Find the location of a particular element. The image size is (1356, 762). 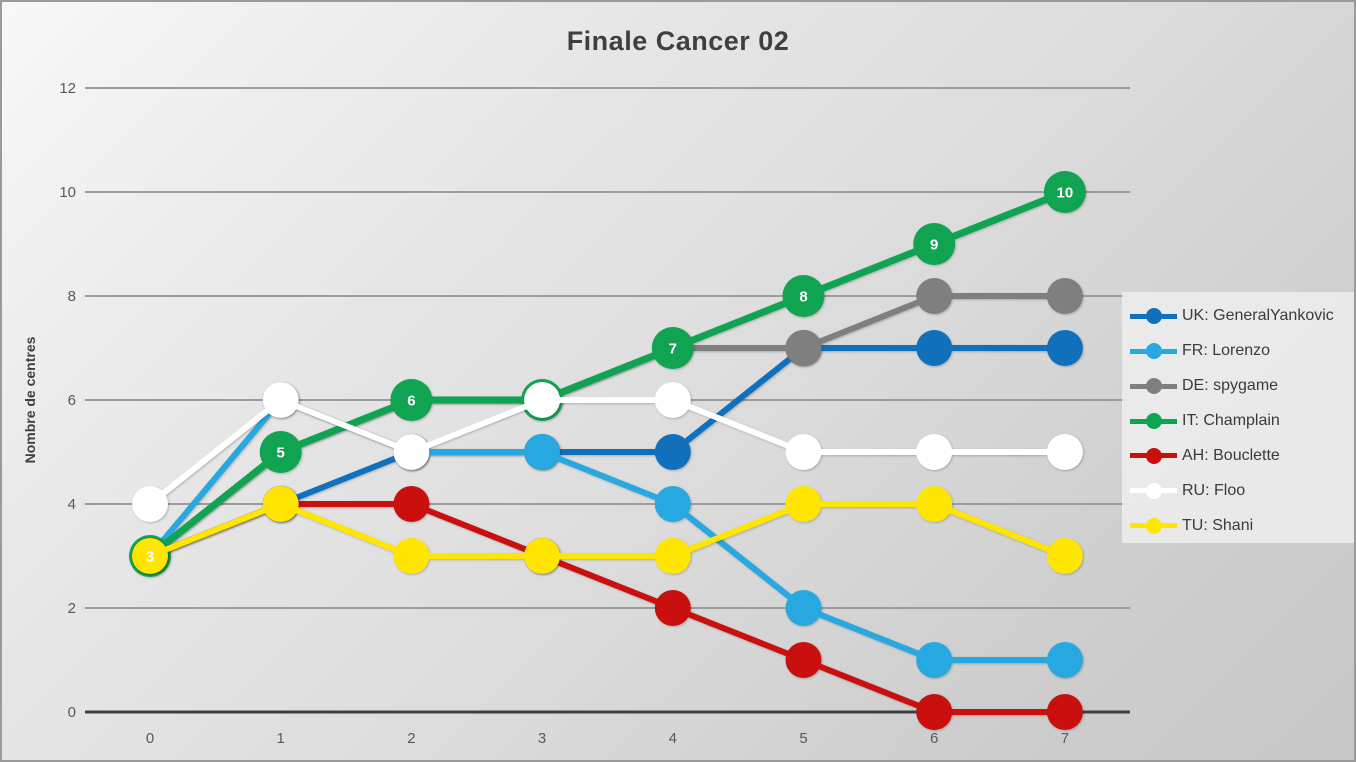

x-tick-label: 0 is located at coordinates (150, 738).